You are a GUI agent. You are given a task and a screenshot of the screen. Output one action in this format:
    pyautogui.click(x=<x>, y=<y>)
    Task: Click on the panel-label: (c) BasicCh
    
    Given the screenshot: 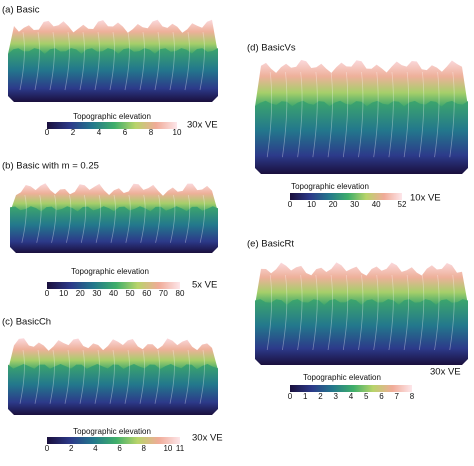 What is the action you would take?
    pyautogui.click(x=26, y=322)
    